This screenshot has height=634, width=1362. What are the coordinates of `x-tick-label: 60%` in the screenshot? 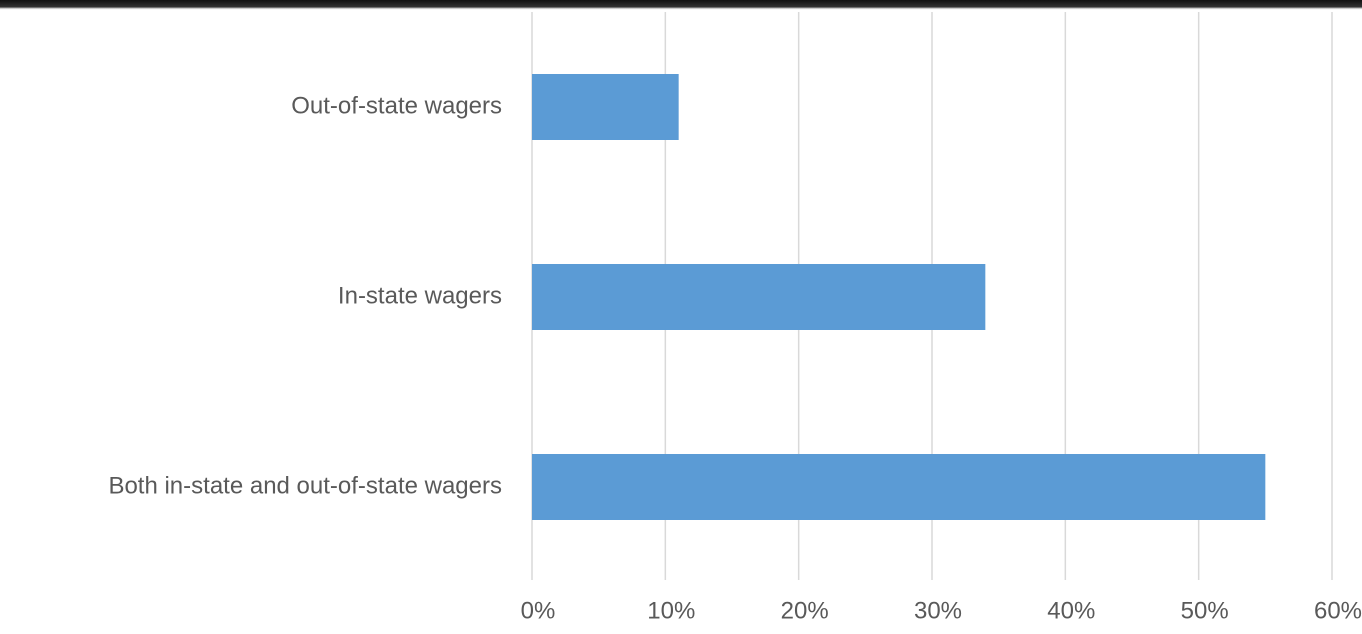 It's located at (1338, 610).